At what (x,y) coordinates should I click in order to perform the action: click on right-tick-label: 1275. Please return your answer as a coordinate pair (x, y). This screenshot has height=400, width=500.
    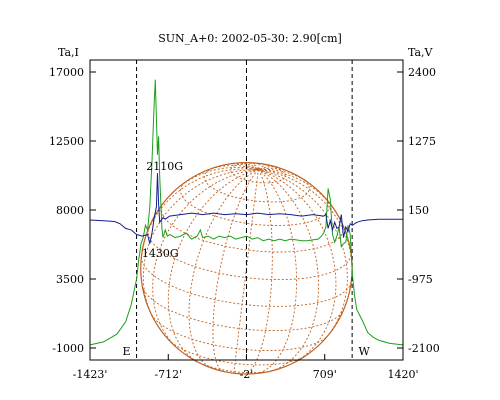
    Looking at the image, I should click on (422, 141).